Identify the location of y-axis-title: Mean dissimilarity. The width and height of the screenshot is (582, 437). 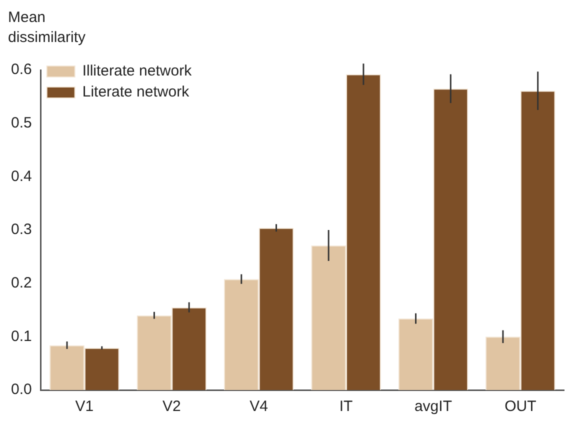
(47, 28).